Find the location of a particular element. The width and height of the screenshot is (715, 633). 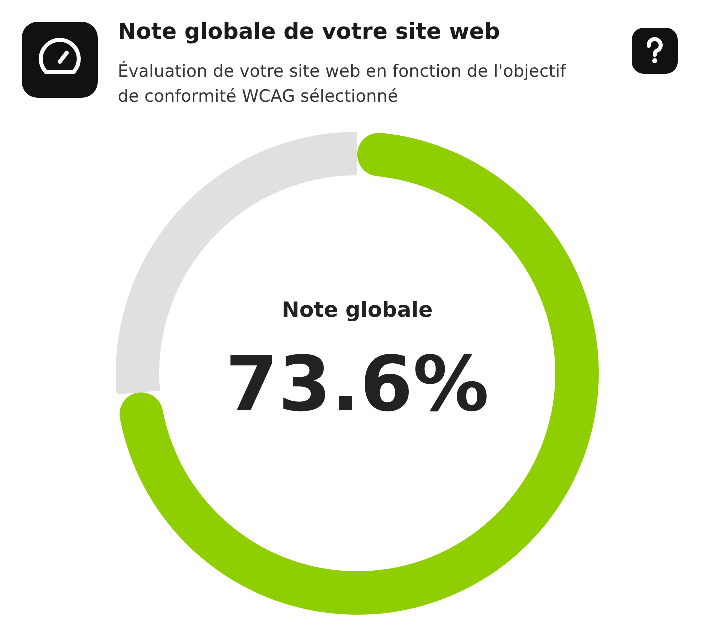

text: Note globale is located at coordinates (357, 310).